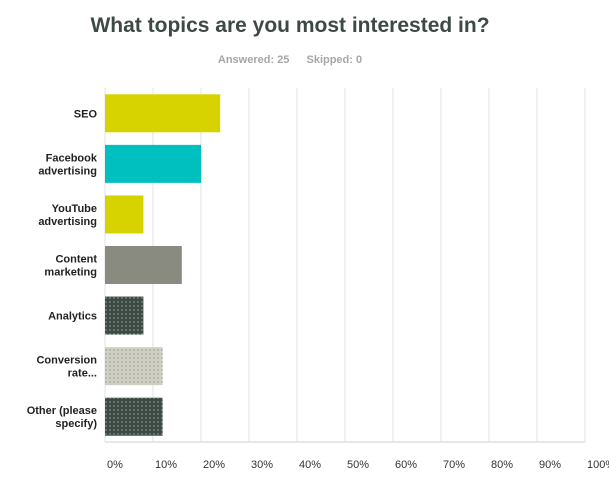 The width and height of the screenshot is (609, 497). I want to click on bars, so click(163, 265).